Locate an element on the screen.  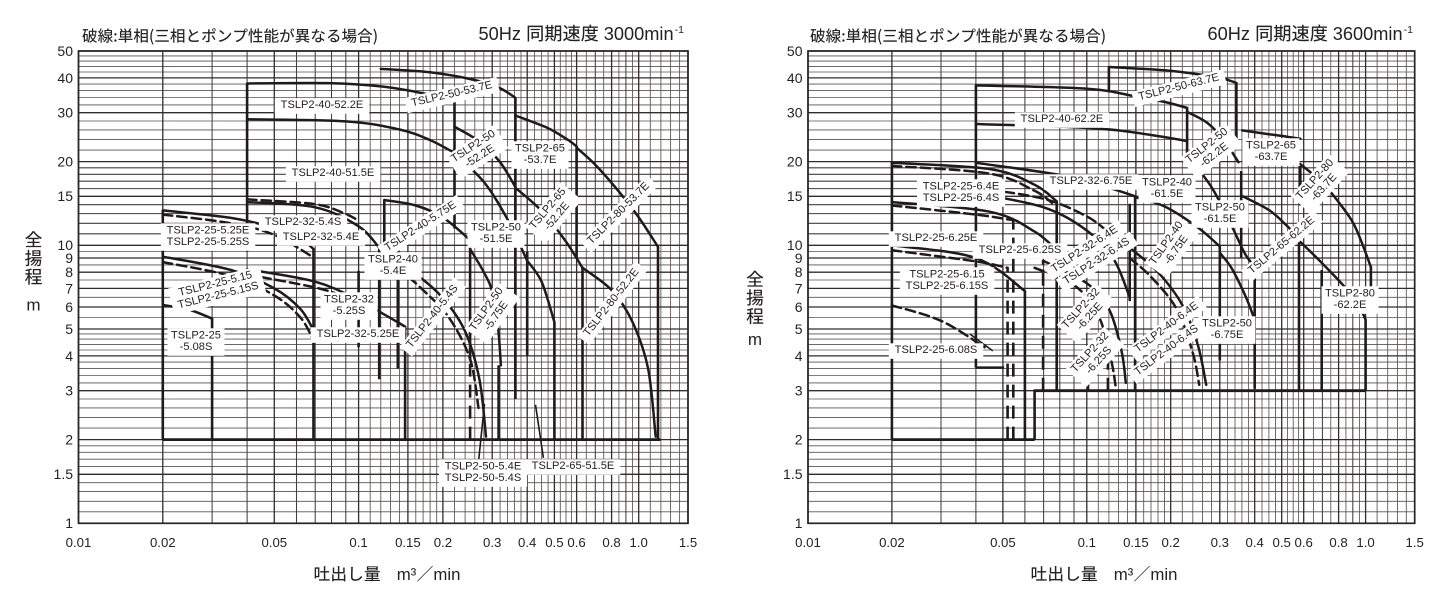
svg-text: -62.2E is located at coordinates (1350, 305).